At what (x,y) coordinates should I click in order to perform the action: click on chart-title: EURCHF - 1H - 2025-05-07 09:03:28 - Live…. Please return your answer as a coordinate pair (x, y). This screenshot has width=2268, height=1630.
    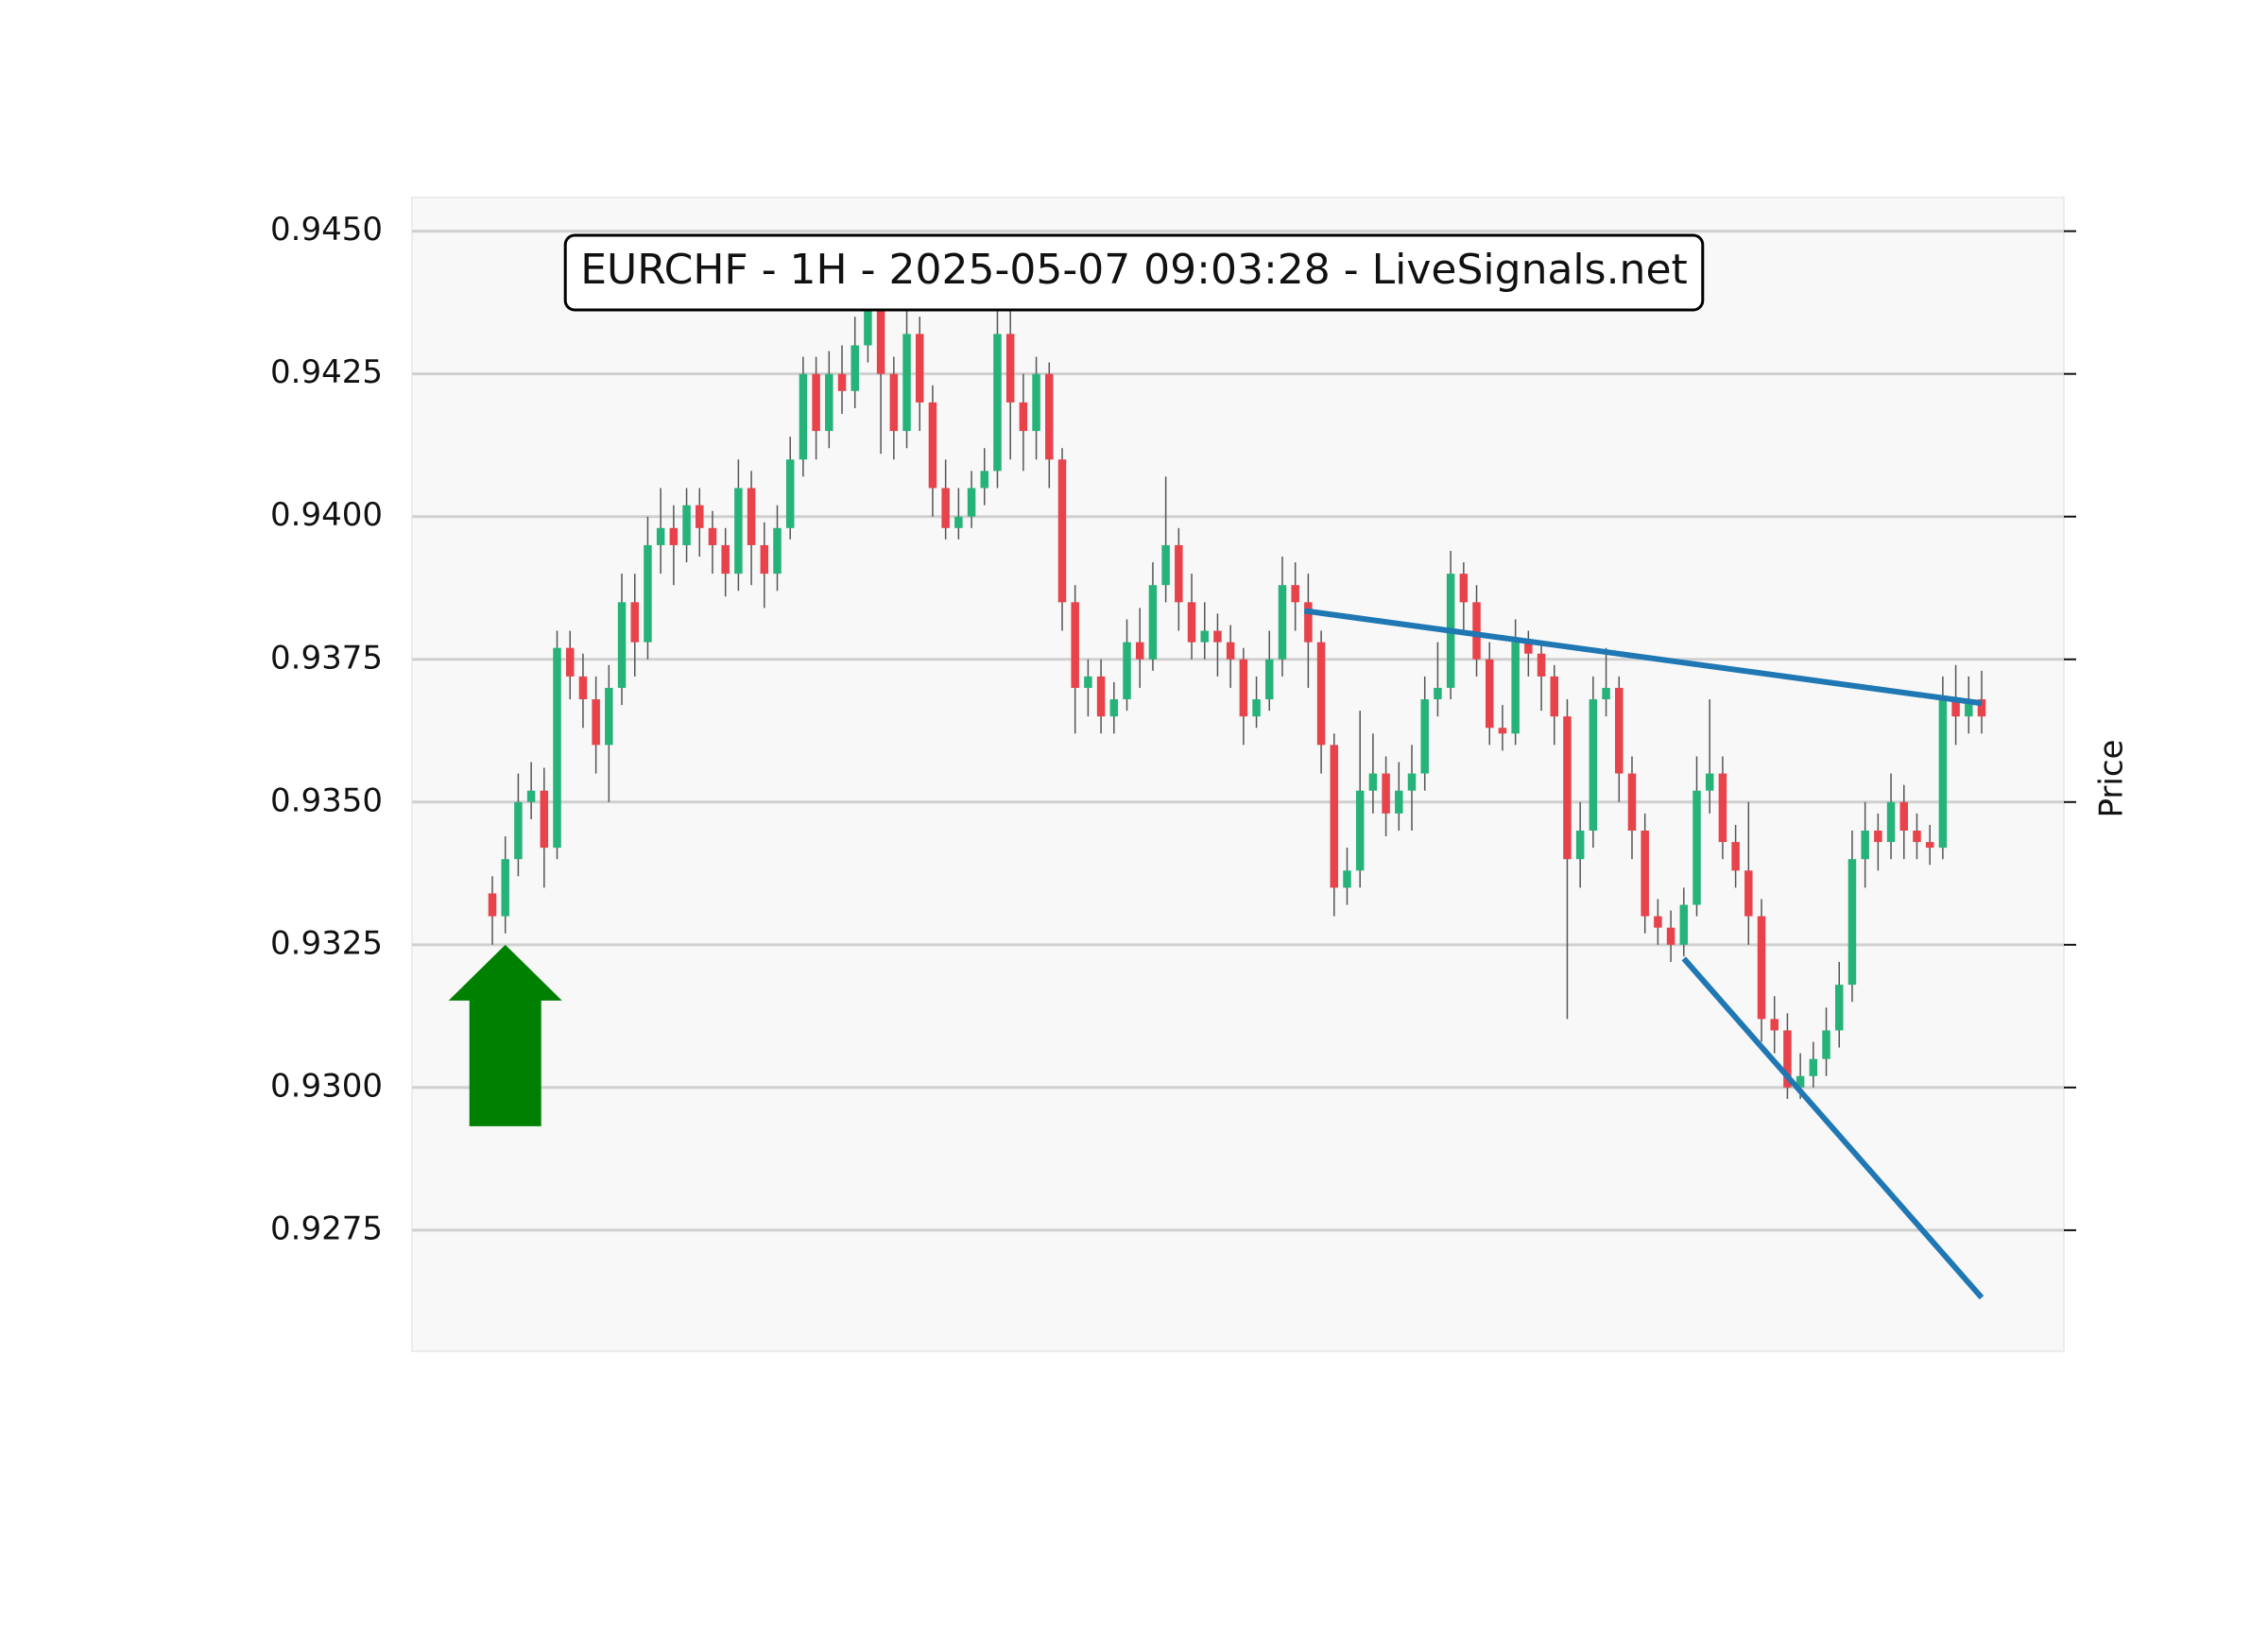
    Looking at the image, I should click on (1134, 270).